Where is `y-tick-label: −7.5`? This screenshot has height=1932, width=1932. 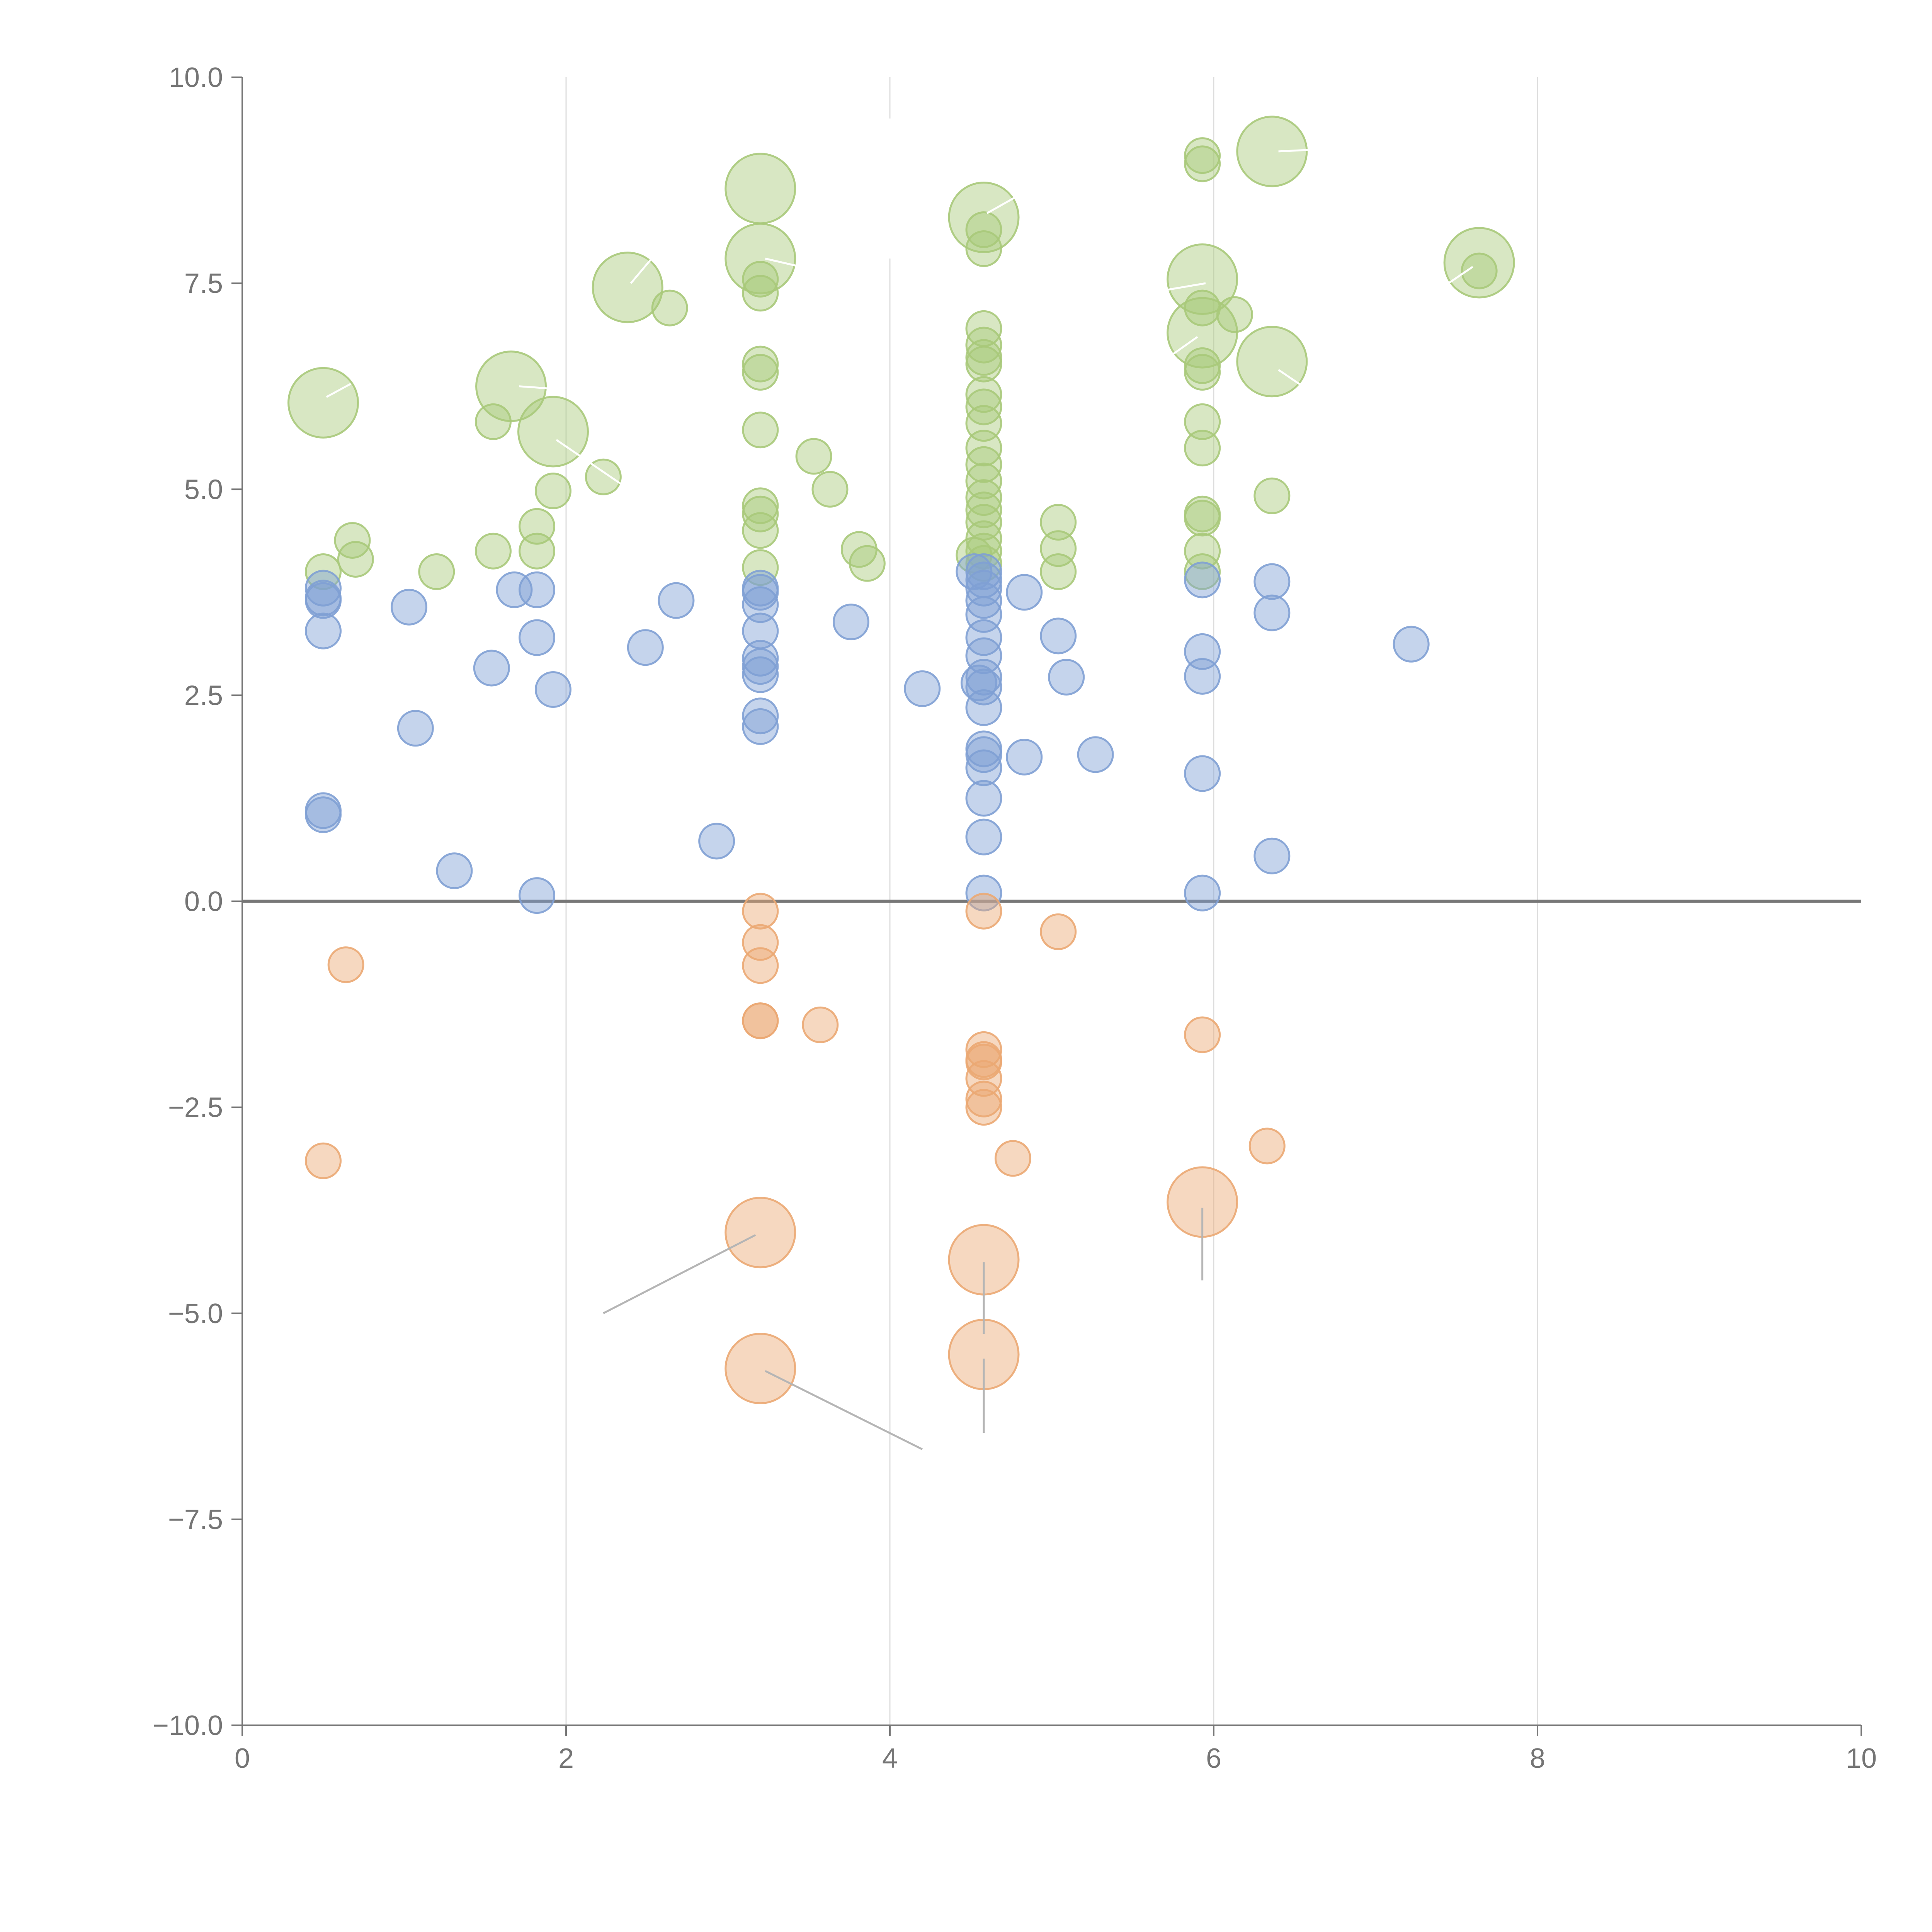
y-tick-label: −7.5 is located at coordinates (196, 1519).